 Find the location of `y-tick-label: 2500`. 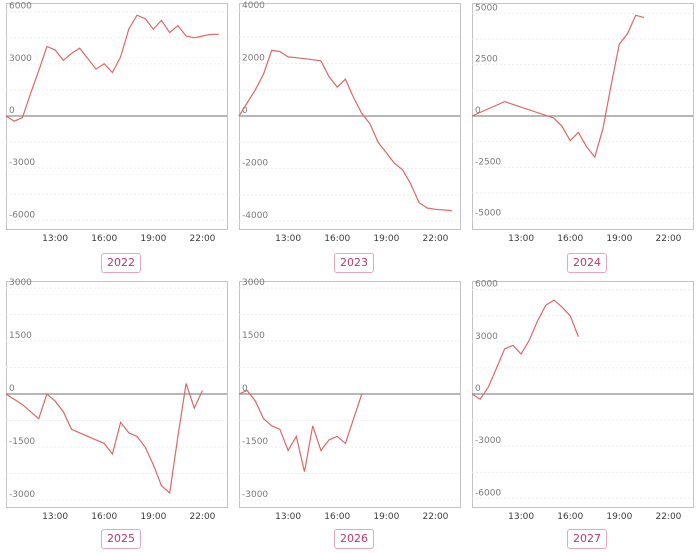

y-tick-label: 2500 is located at coordinates (486, 60).